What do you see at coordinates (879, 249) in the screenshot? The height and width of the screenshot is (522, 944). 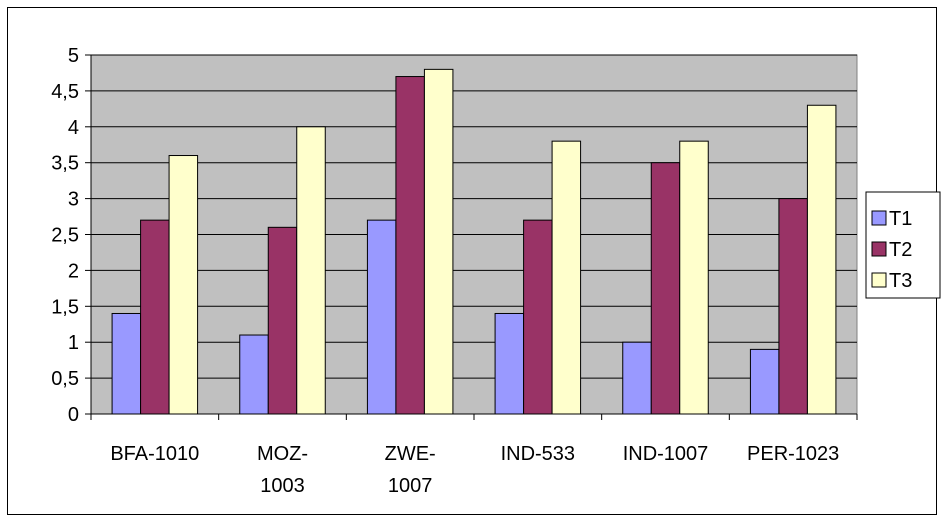 I see `legend-swatch-t2` at bounding box center [879, 249].